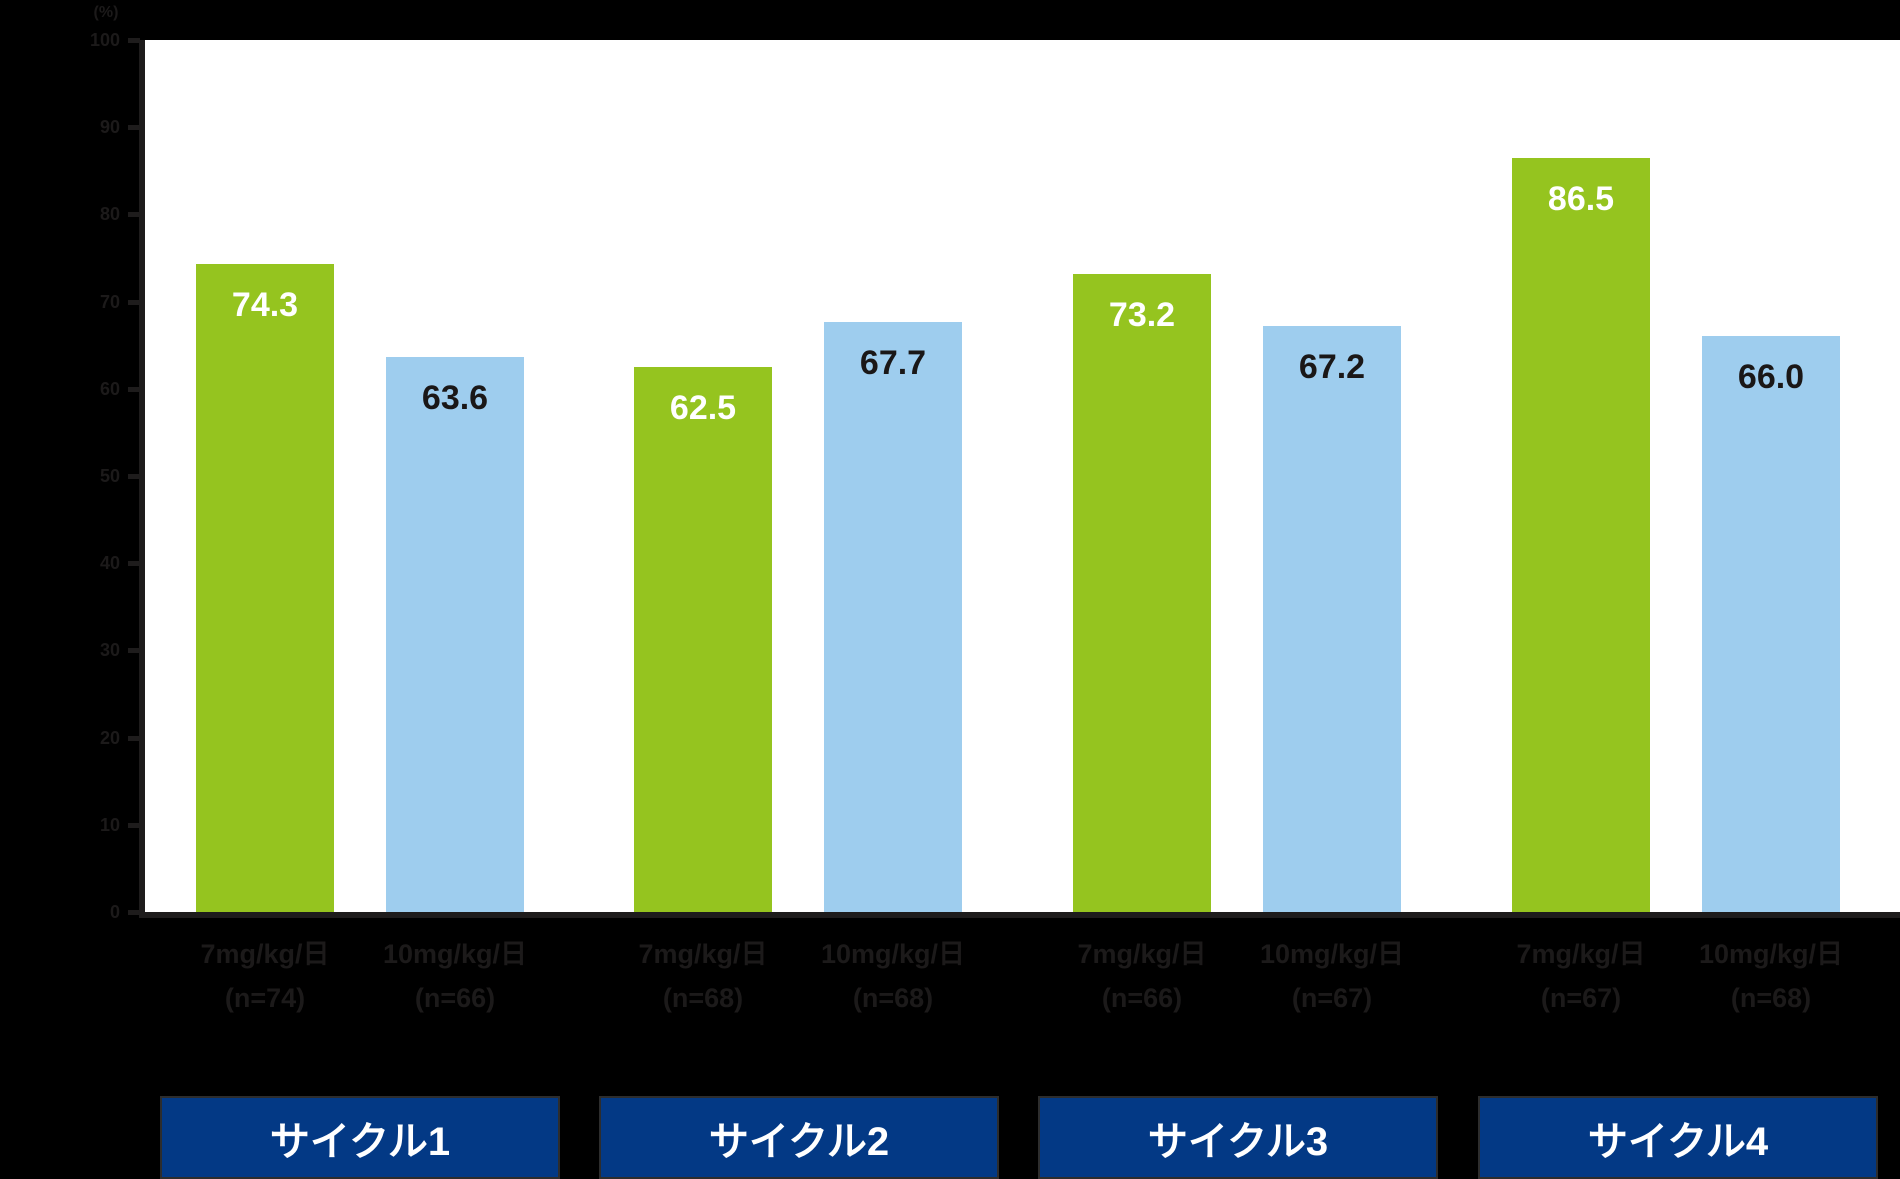  What do you see at coordinates (114, 912) in the screenshot?
I see `y-tick-label: 0` at bounding box center [114, 912].